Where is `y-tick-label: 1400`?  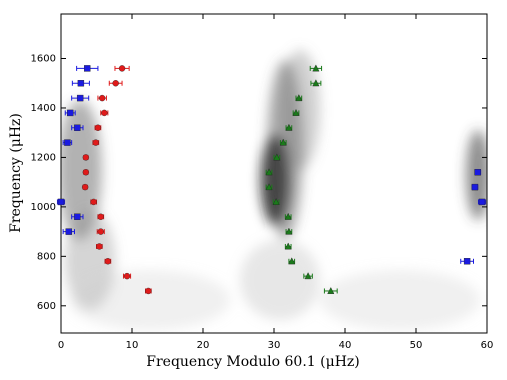 y-tick-label: 1400 is located at coordinates (43, 108).